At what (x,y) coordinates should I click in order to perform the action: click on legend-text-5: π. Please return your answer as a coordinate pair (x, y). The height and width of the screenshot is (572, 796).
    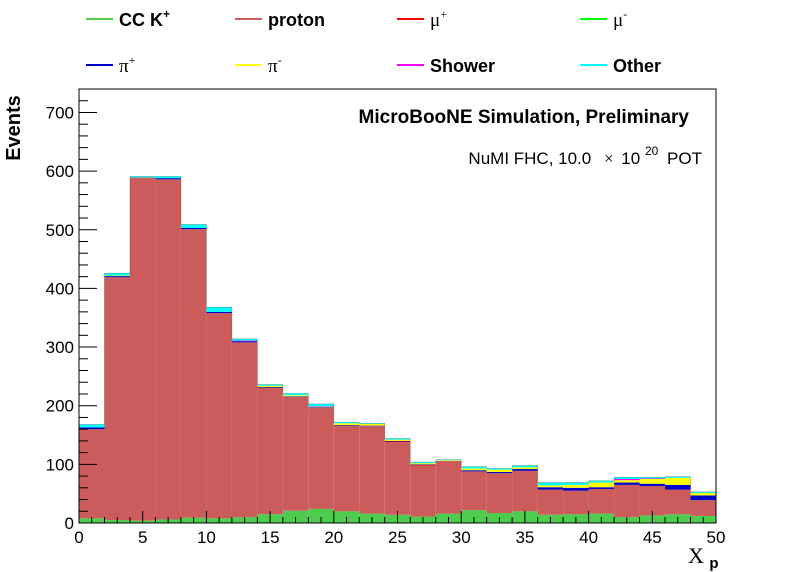
    Looking at the image, I should click on (124, 66).